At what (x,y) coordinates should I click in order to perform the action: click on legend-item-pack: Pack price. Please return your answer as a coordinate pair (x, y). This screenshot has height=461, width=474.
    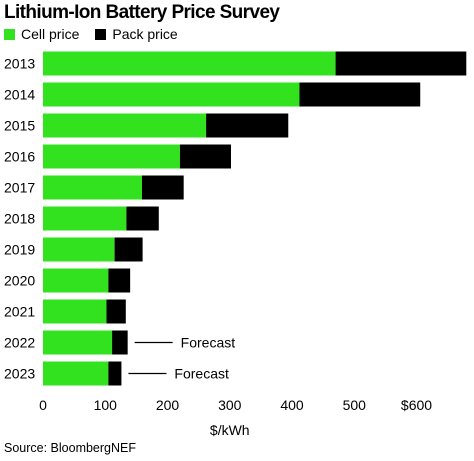
    Looking at the image, I should click on (136, 34).